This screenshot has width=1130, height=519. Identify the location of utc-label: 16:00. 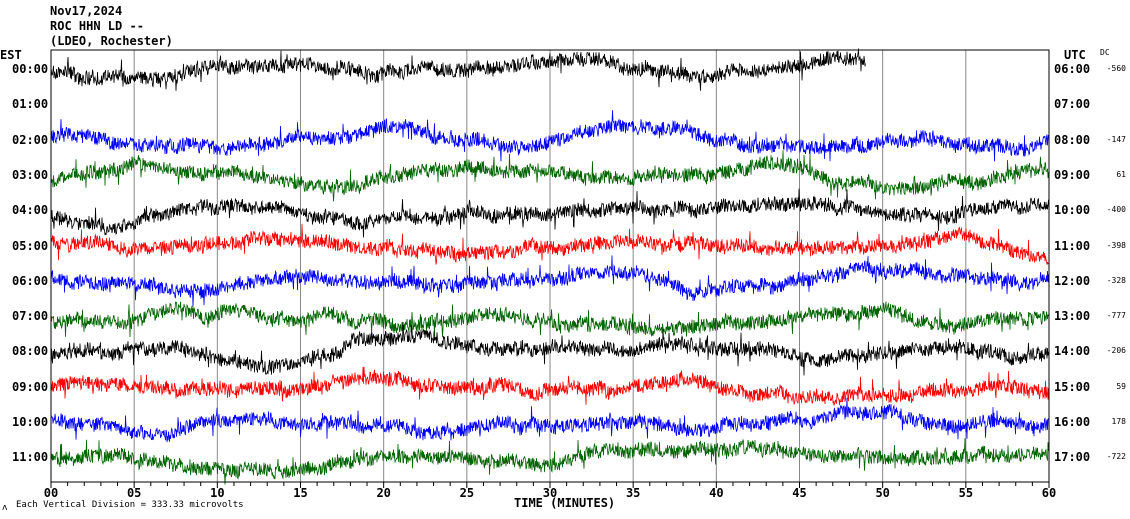
(1072, 422).